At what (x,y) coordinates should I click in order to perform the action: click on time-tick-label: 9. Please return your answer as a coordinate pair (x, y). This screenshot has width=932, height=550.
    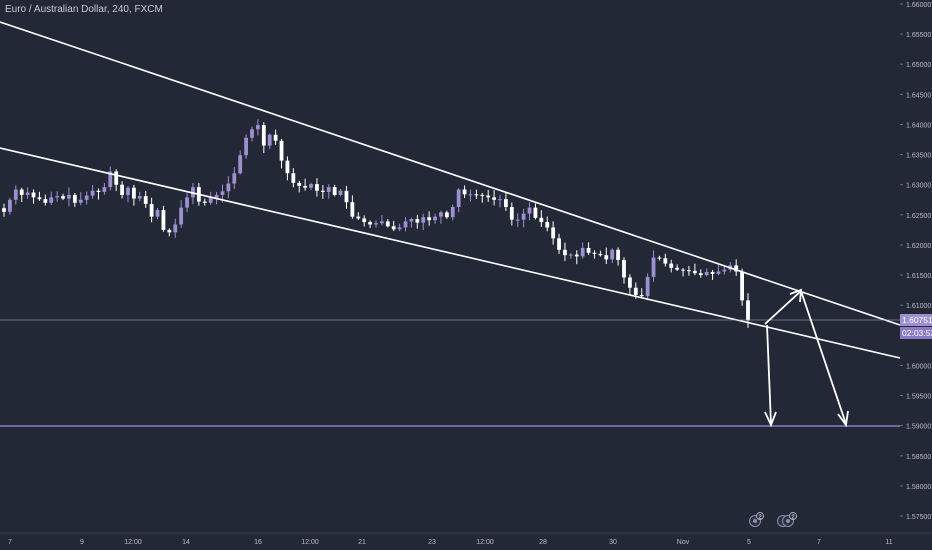
    Looking at the image, I should click on (82, 542).